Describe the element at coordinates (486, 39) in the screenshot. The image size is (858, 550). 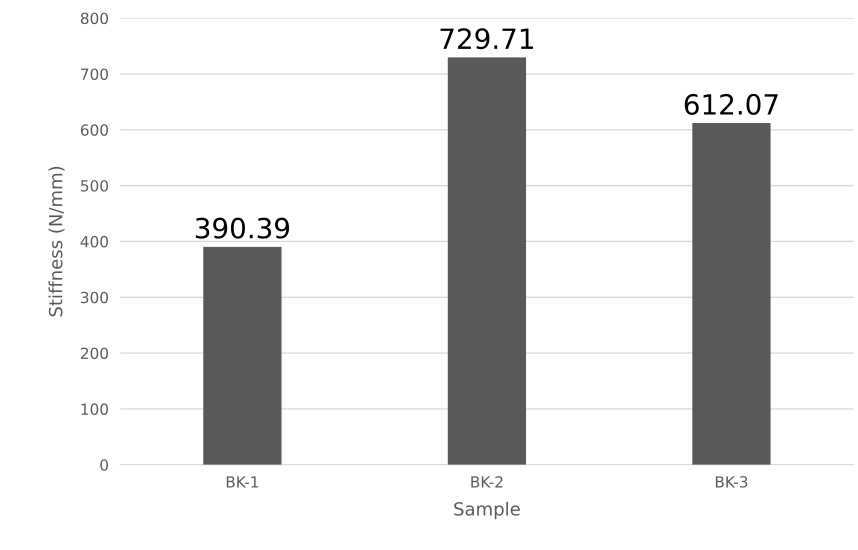
I see `data-label: 729.71` at that location.